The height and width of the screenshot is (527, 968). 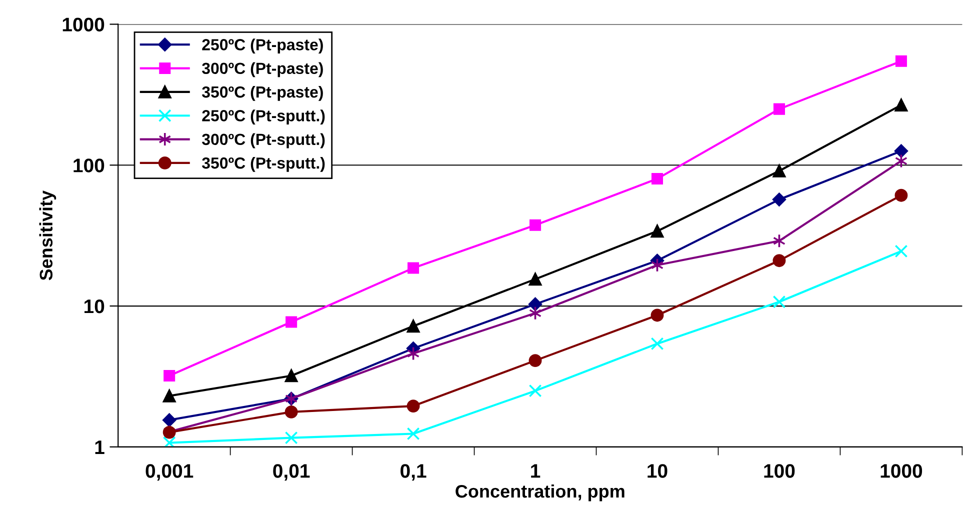 What do you see at coordinates (658, 471) in the screenshot?
I see `x-tick-label: 10` at bounding box center [658, 471].